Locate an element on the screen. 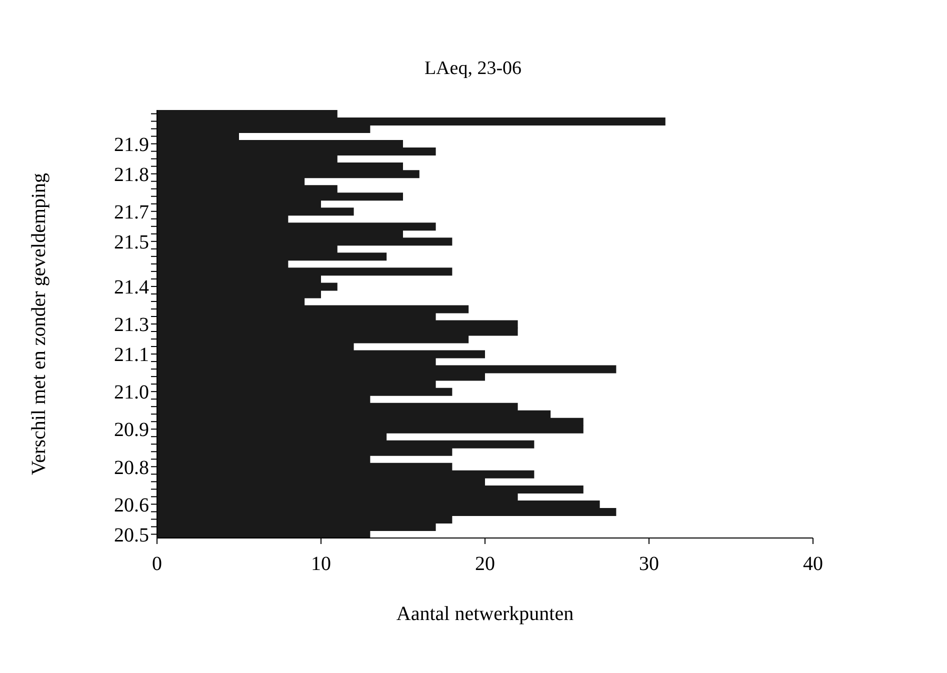 Image resolution: width=947 pixels, height=673 pixels. x-tick-label: 20 is located at coordinates (485, 564).